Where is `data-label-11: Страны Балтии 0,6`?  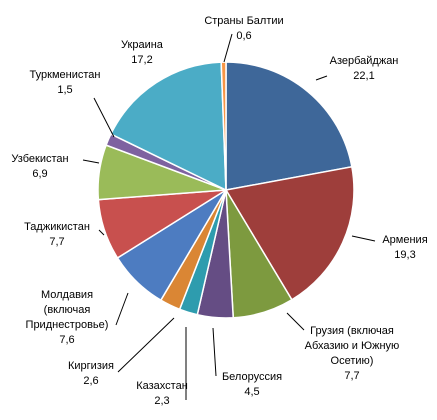 data-label-11: Страны Балтии 0,6 is located at coordinates (243, 28).